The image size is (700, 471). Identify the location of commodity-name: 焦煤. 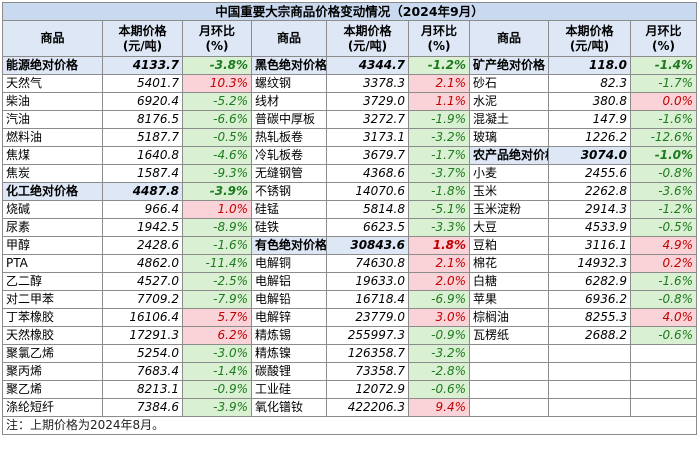
(52, 155).